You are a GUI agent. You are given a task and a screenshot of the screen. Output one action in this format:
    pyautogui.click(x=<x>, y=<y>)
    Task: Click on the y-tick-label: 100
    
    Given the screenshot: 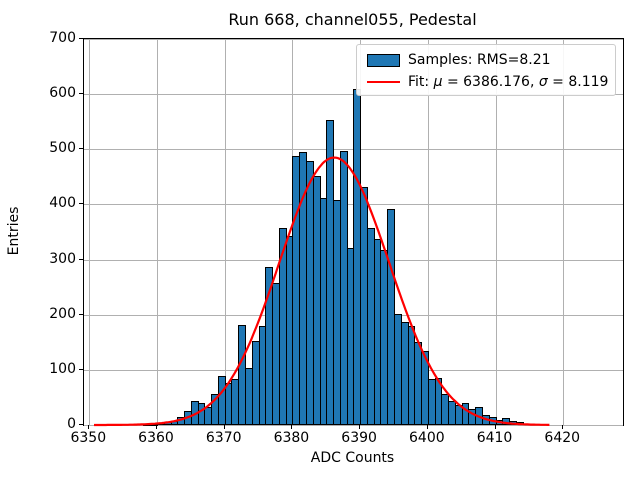 What is the action you would take?
    pyautogui.click(x=62, y=368)
    